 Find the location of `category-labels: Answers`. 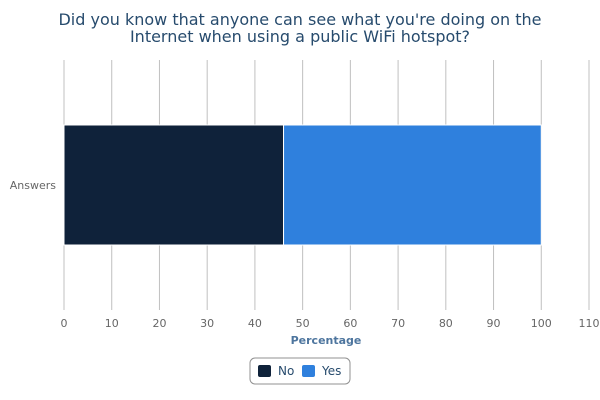

category-labels: Answers is located at coordinates (33, 185).